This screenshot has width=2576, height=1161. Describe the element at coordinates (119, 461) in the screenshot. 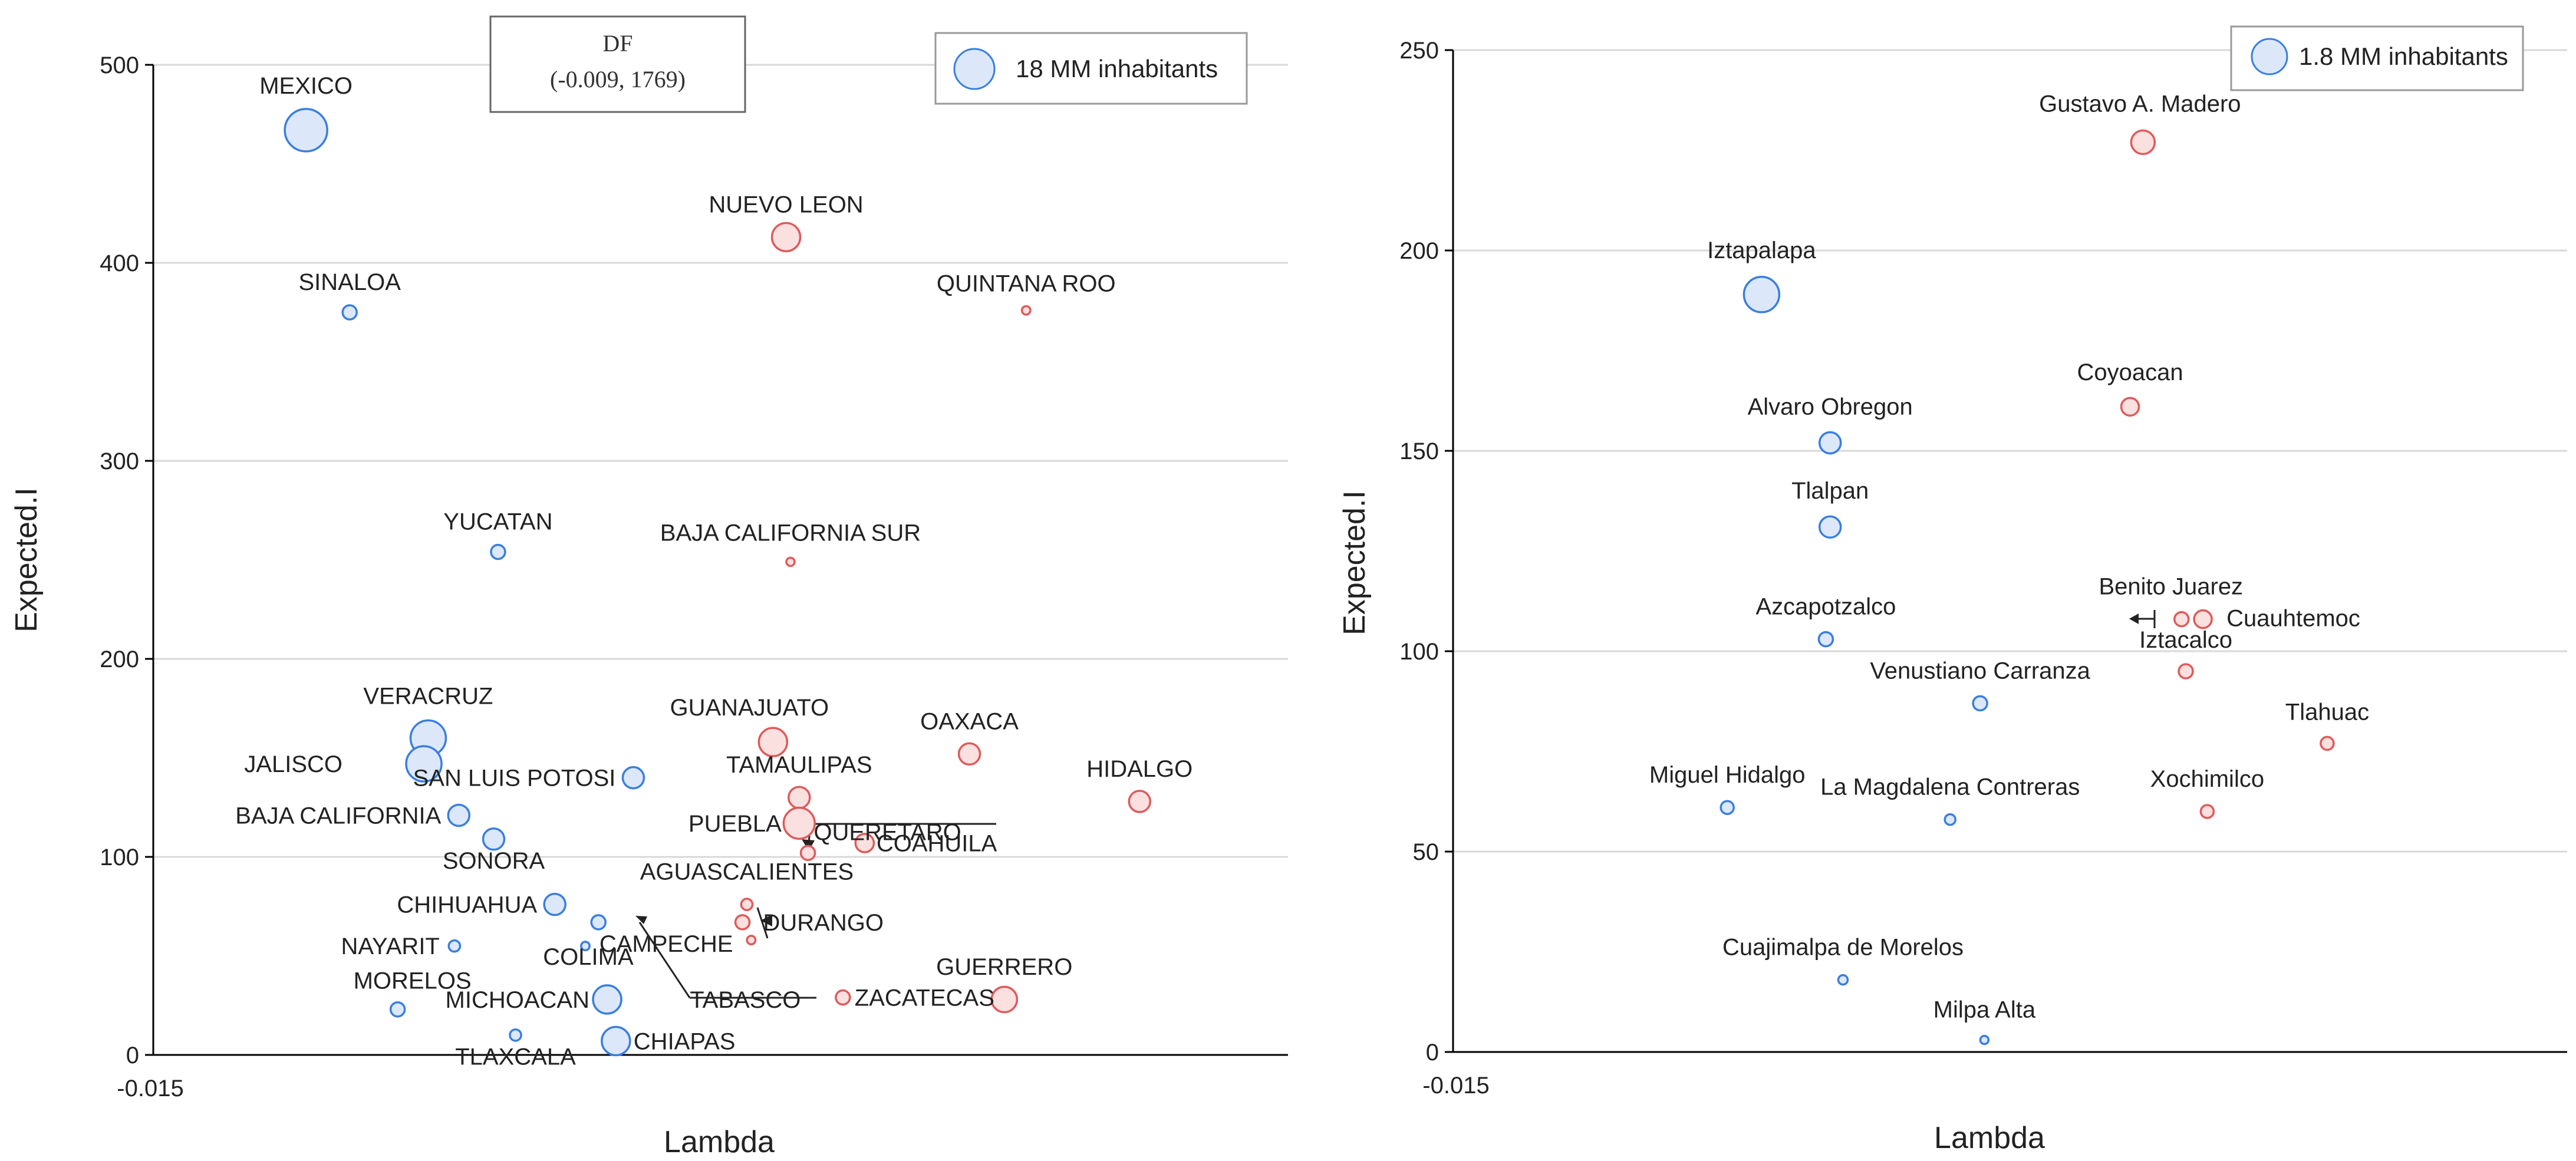

I see `y-tick-label: 300` at that location.